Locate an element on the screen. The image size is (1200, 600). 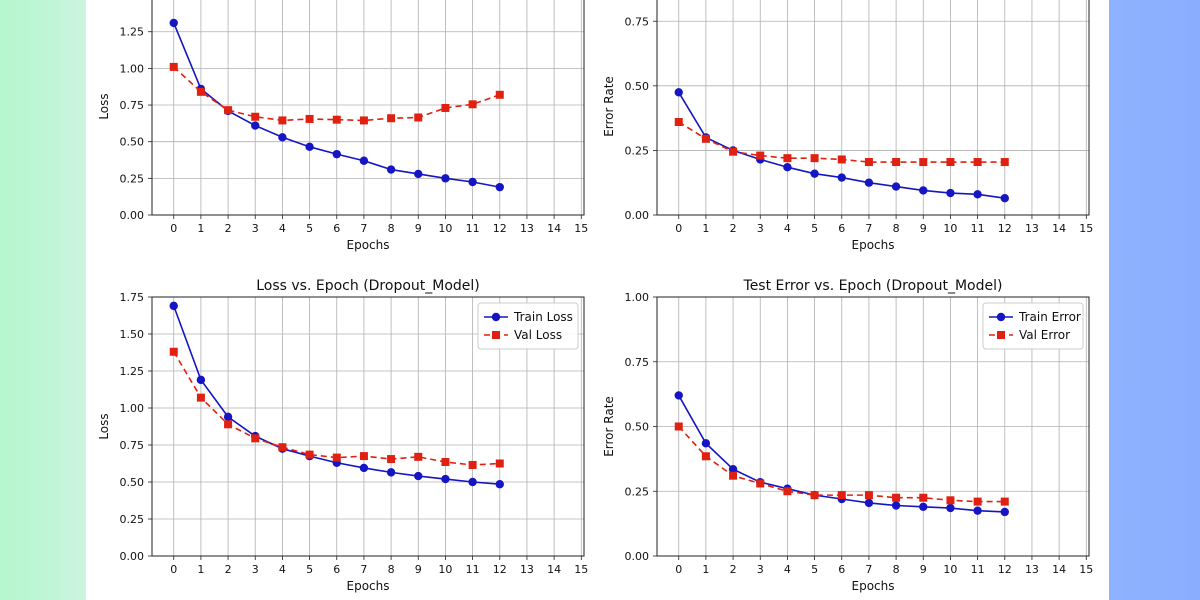
y-tick-label: 1.50 is located at coordinates (132, 334).